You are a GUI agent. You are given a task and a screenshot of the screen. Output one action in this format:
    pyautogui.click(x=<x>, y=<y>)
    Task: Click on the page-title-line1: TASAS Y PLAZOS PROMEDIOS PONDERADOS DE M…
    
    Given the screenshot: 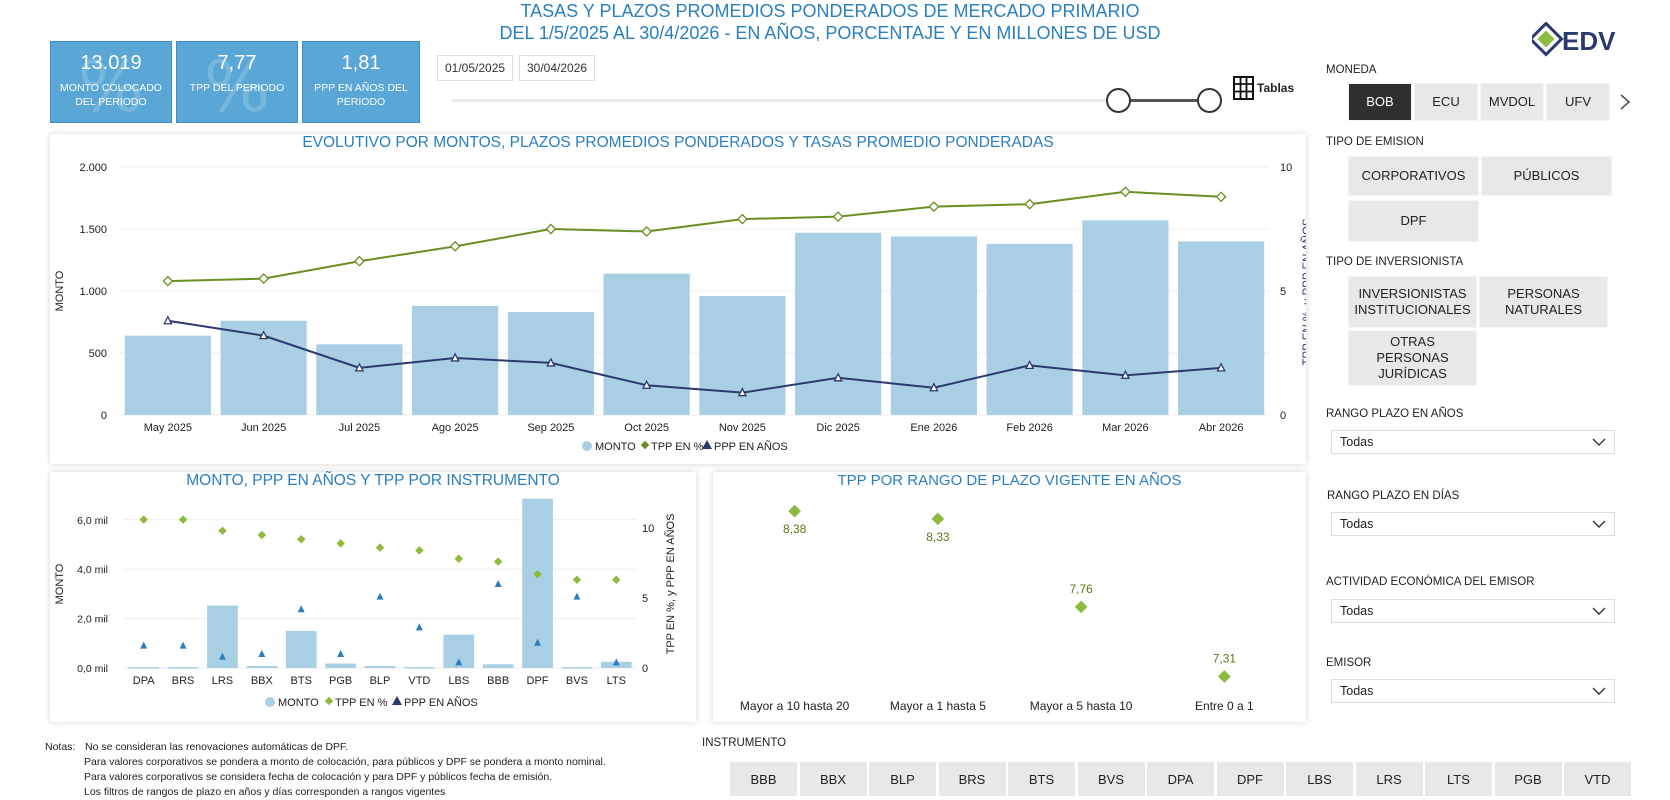 What is the action you would take?
    pyautogui.click(x=830, y=11)
    